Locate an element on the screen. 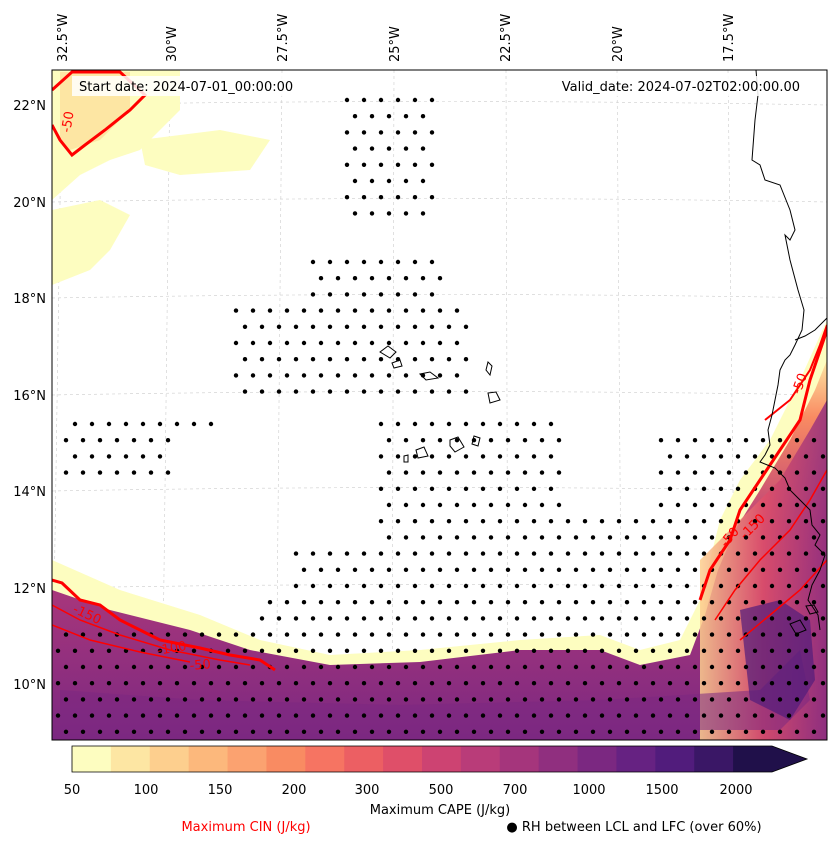 Image resolution: width=837 pixels, height=845 pixels. lon-label: 32.5°W is located at coordinates (63, 38).